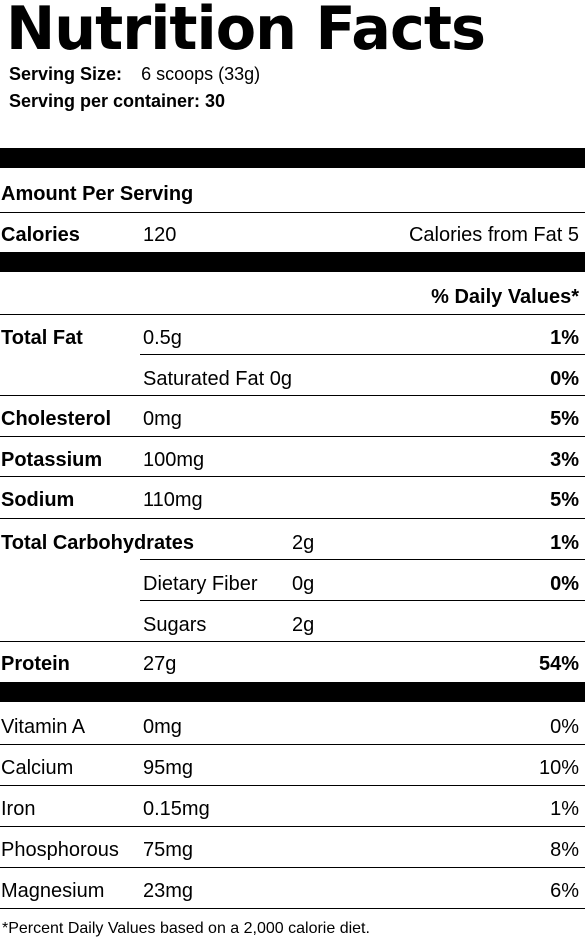  I want to click on vitamin-dv: 10%, so click(558, 768).